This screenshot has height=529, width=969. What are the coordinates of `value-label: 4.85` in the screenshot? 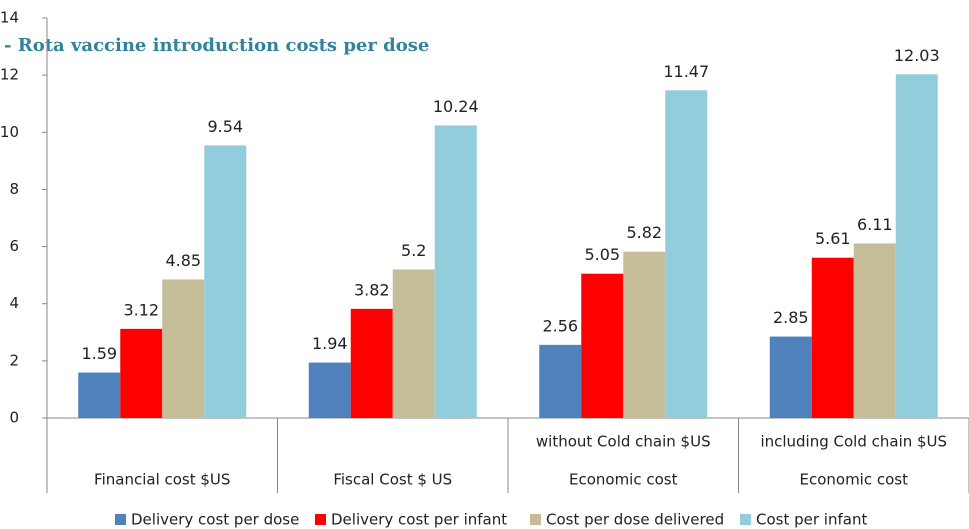 It's located at (183, 260).